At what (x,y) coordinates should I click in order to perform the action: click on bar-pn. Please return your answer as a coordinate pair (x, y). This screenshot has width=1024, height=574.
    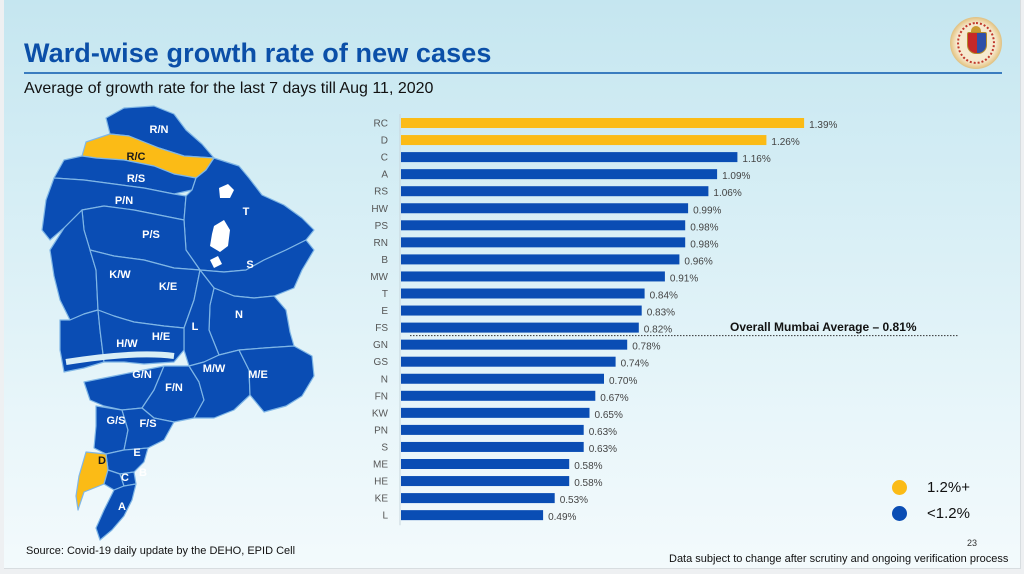
    Looking at the image, I should click on (492, 429).